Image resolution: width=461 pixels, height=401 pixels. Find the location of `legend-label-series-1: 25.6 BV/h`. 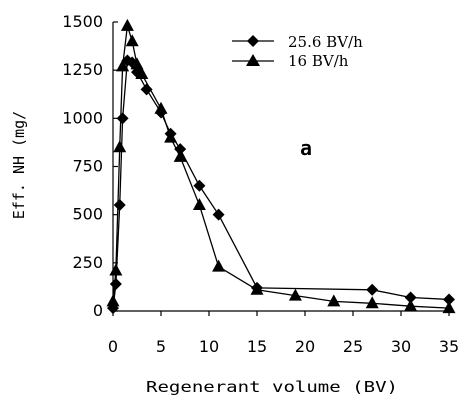

legend-label-series-1: 25.6 BV/h is located at coordinates (325, 42).